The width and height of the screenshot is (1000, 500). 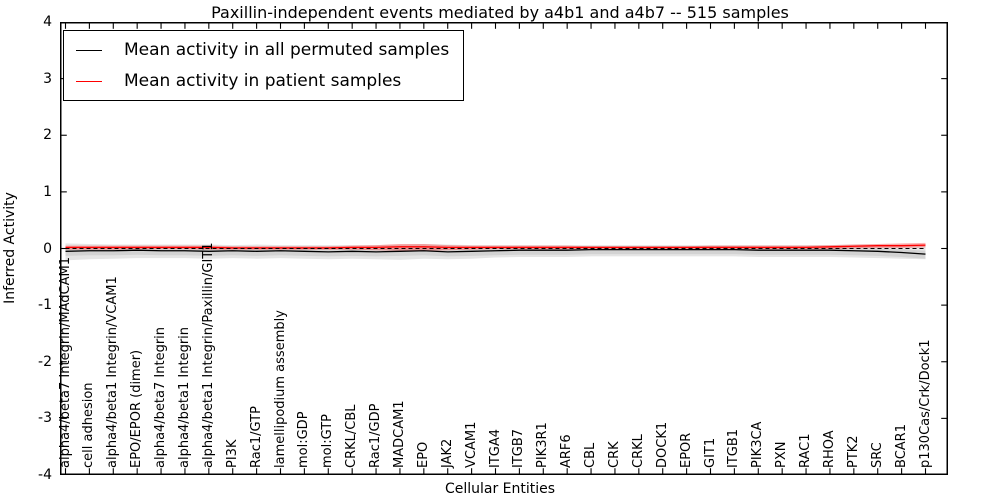 What do you see at coordinates (376, 435) in the screenshot?
I see `x-tick-label: Rac1/GDP` at bounding box center [376, 435].